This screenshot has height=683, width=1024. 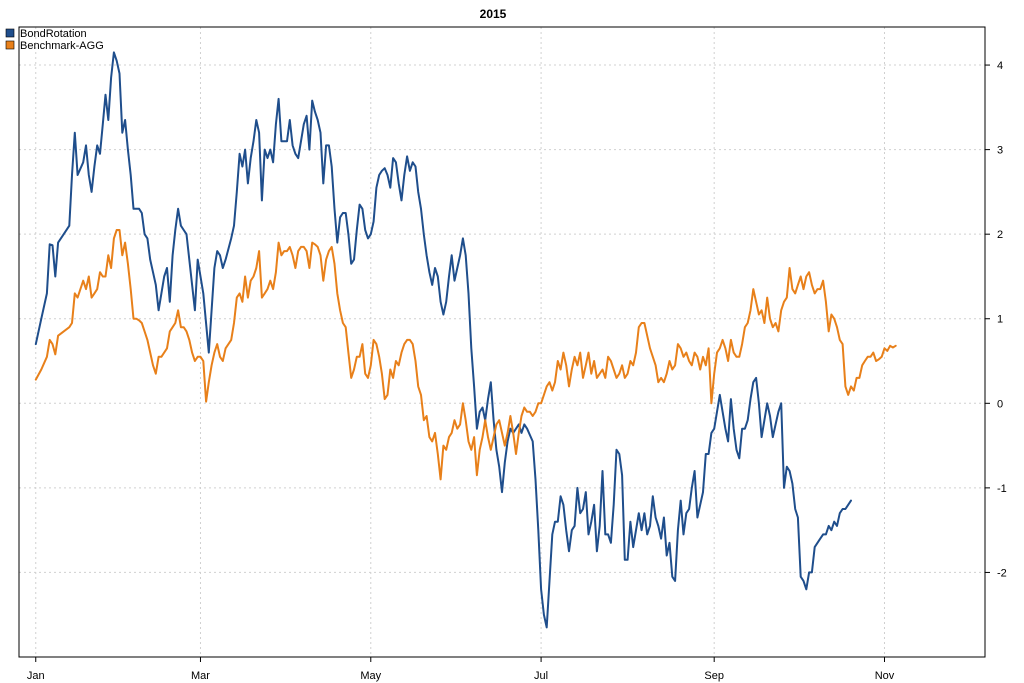 What do you see at coordinates (1000, 320) in the screenshot?
I see `y-tick-label: 1` at bounding box center [1000, 320].